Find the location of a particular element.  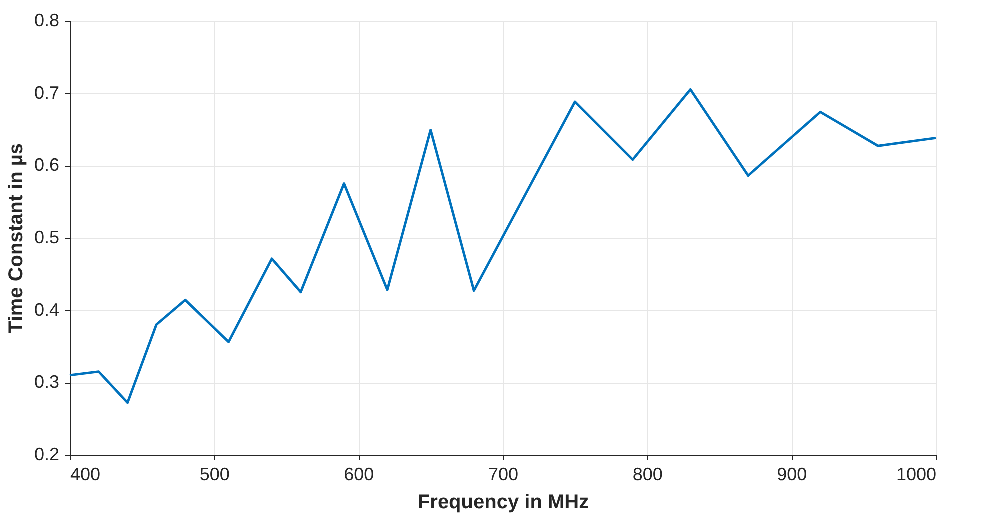

y-tick-label: 0.7 is located at coordinates (47, 92).